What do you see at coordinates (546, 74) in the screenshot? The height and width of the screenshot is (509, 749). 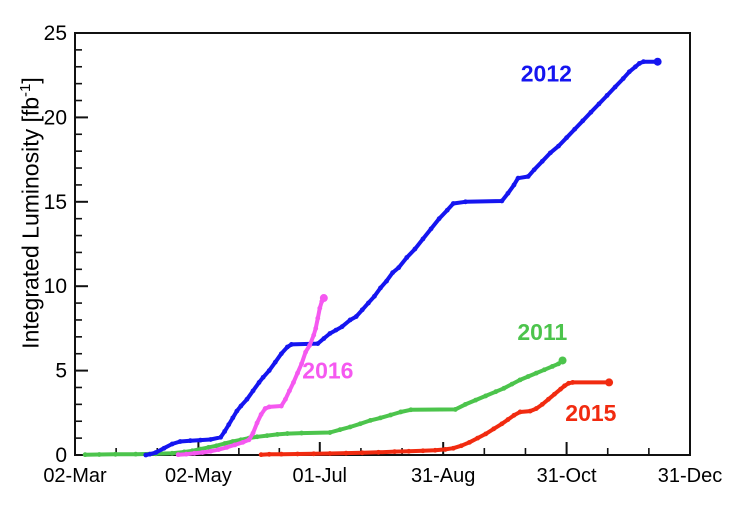 I see `series-2012-label: 2012` at bounding box center [546, 74].